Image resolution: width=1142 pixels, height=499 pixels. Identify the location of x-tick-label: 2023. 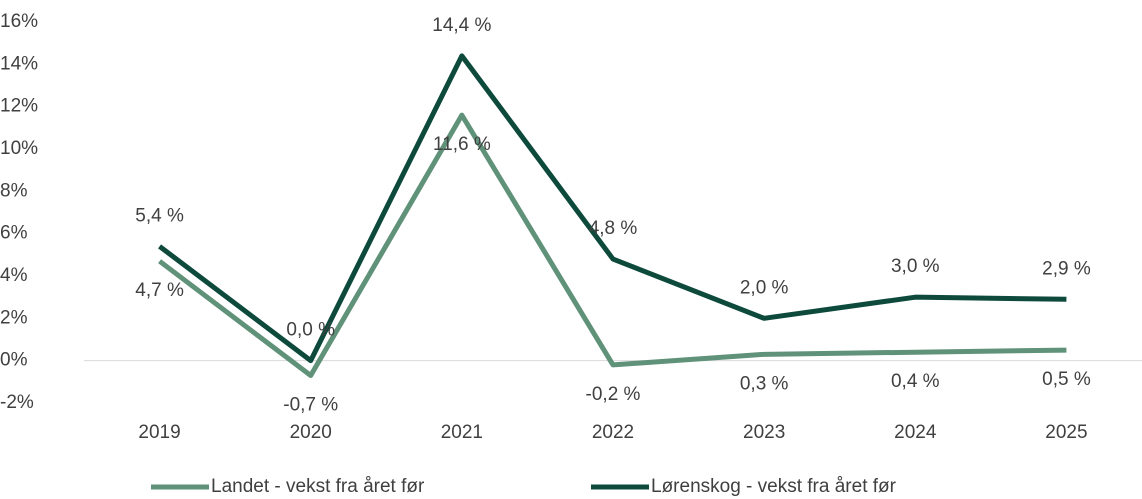
(764, 432).